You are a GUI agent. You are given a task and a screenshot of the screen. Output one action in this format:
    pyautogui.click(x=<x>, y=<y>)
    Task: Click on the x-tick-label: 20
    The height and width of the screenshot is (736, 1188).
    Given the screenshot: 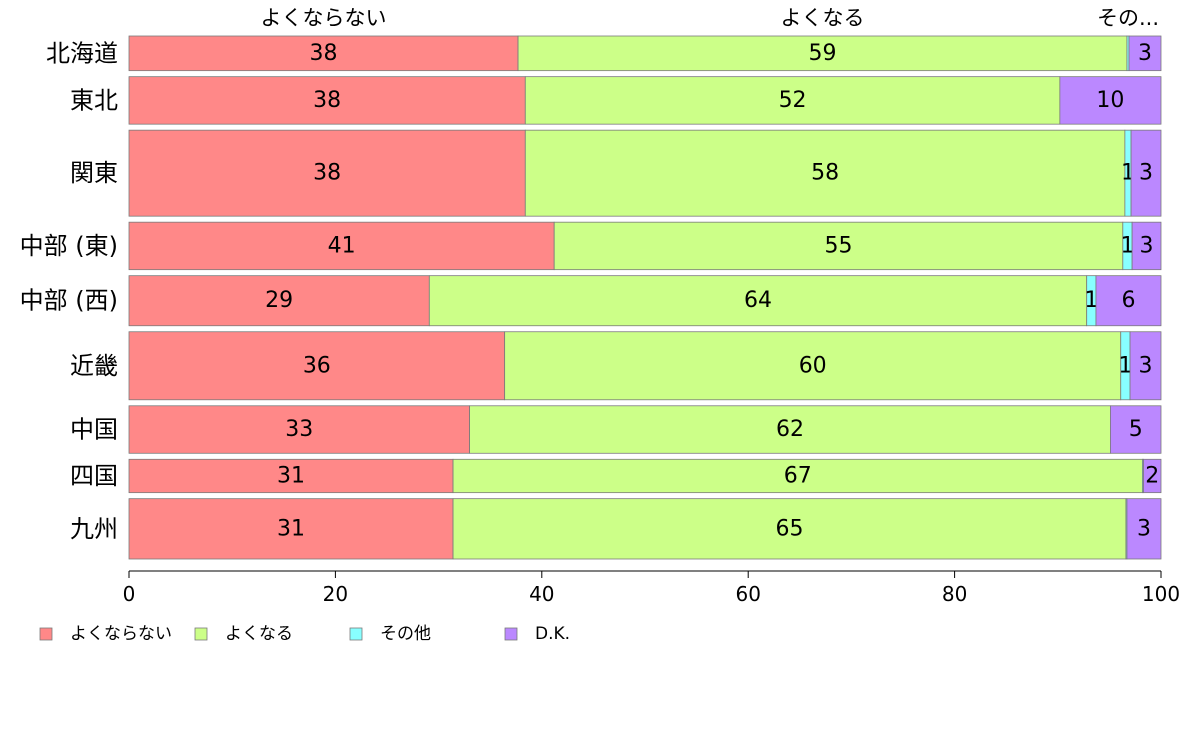 What is the action you would take?
    pyautogui.click(x=335, y=594)
    